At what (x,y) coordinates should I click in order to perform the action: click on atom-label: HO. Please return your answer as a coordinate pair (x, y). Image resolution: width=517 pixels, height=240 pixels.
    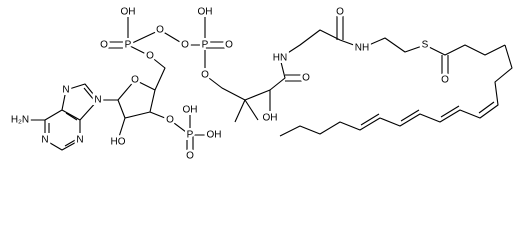
    Looking at the image, I should click on (118, 142).